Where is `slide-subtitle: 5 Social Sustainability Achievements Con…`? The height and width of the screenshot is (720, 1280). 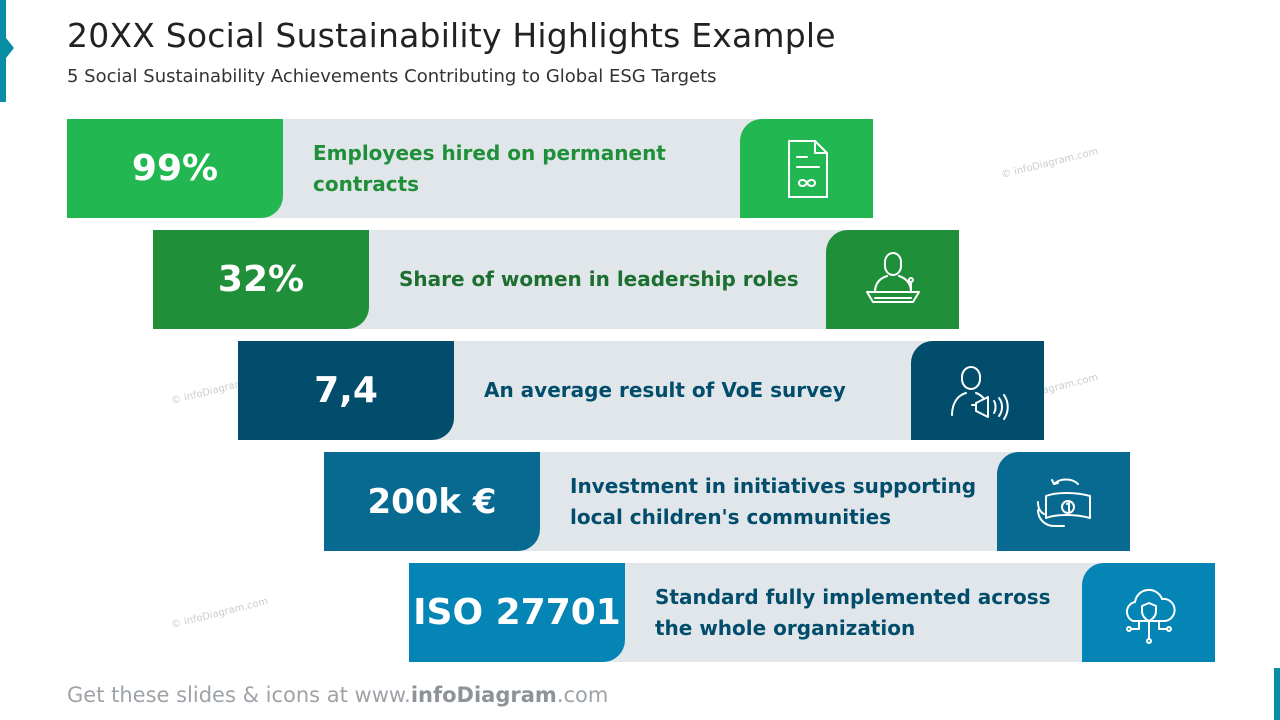 slide-subtitle: 5 Social Sustainability Achievements Con… is located at coordinates (392, 76).